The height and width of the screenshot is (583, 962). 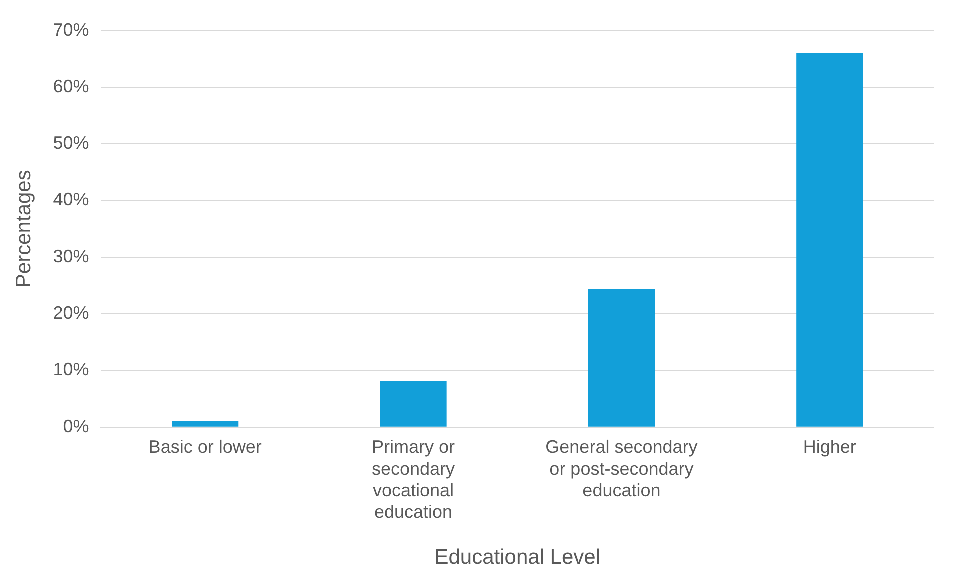 I want to click on y-tick-label: 50%, so click(x=71, y=143).